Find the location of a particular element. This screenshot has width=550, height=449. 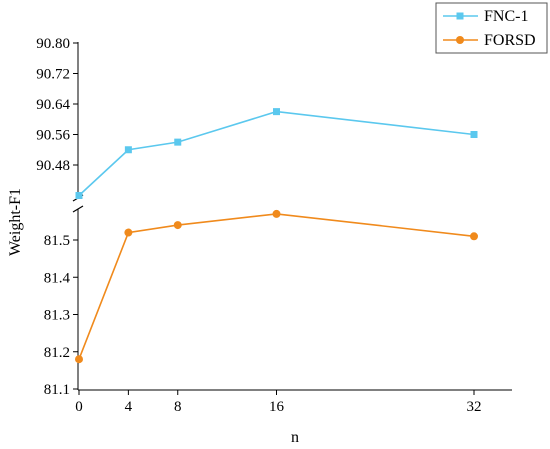

y-tick-label: 90.48 is located at coordinates (53, 166).